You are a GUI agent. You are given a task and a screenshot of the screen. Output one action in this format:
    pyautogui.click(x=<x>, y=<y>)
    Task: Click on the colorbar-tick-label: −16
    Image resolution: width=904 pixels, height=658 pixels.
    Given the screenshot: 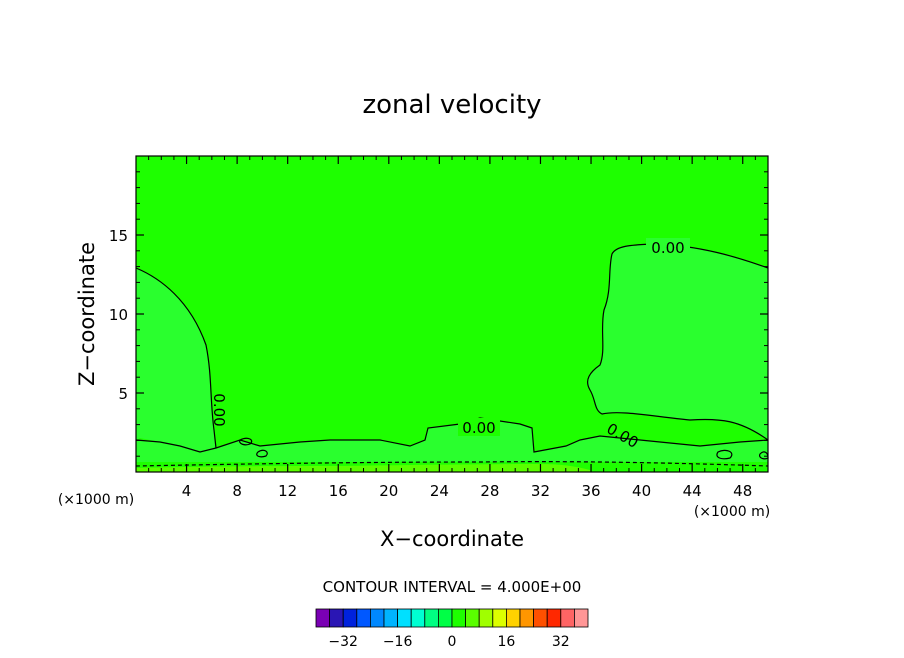 What is the action you would take?
    pyautogui.click(x=398, y=642)
    